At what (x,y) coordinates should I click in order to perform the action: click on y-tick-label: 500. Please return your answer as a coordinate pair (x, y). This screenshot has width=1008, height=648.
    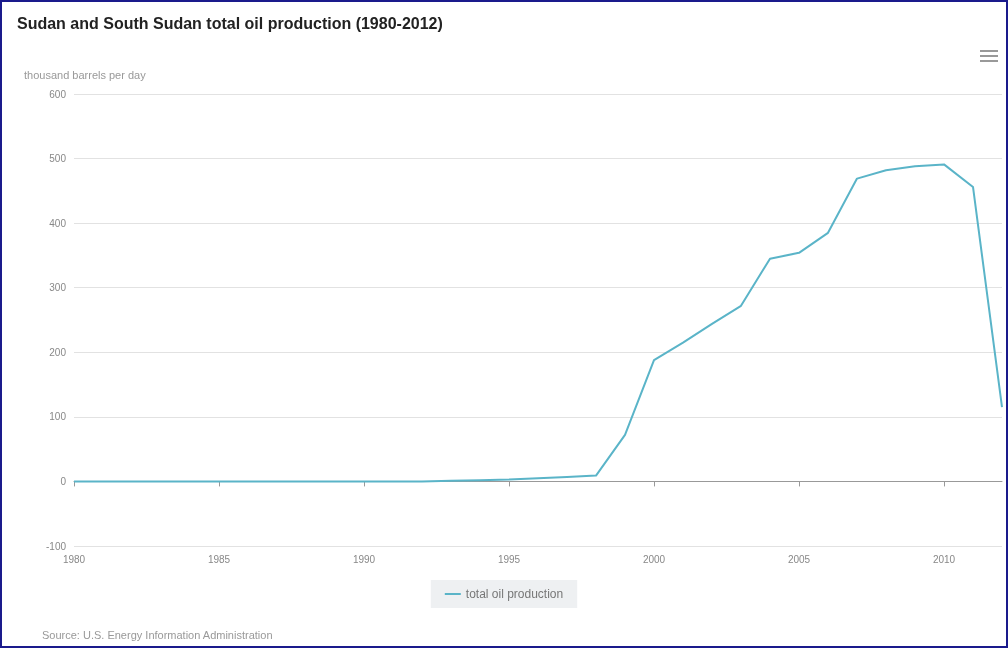
    Looking at the image, I should click on (58, 159).